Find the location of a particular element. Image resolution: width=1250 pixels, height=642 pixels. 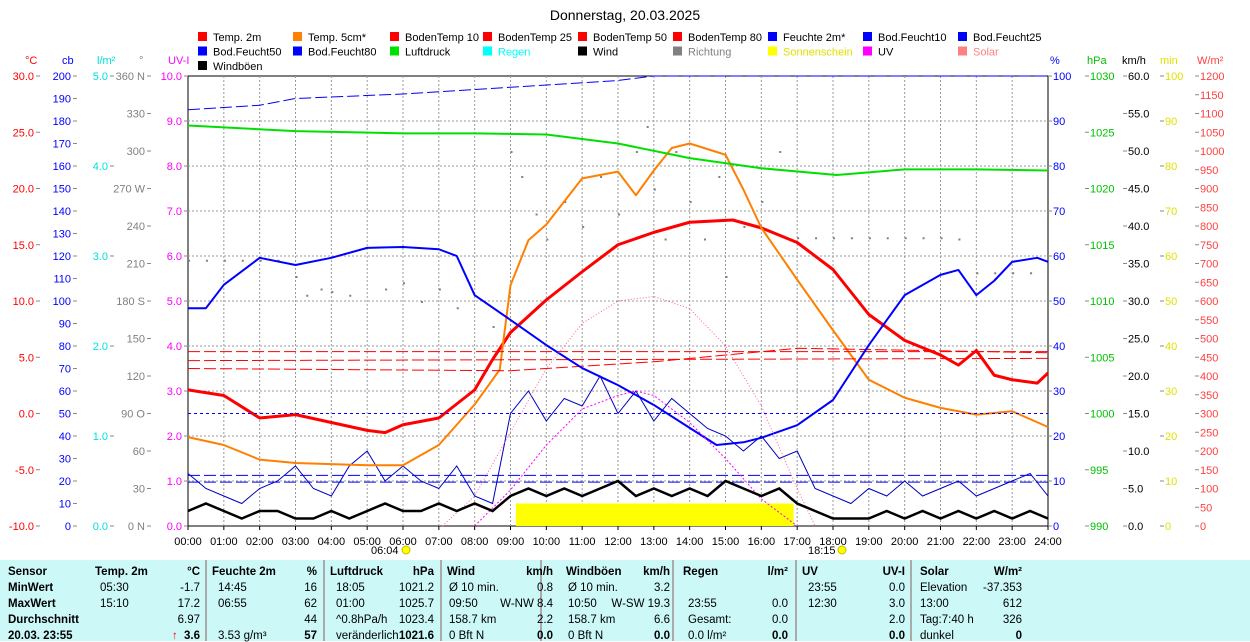

axis-tick-label-cb: 30 is located at coordinates (65, 460).